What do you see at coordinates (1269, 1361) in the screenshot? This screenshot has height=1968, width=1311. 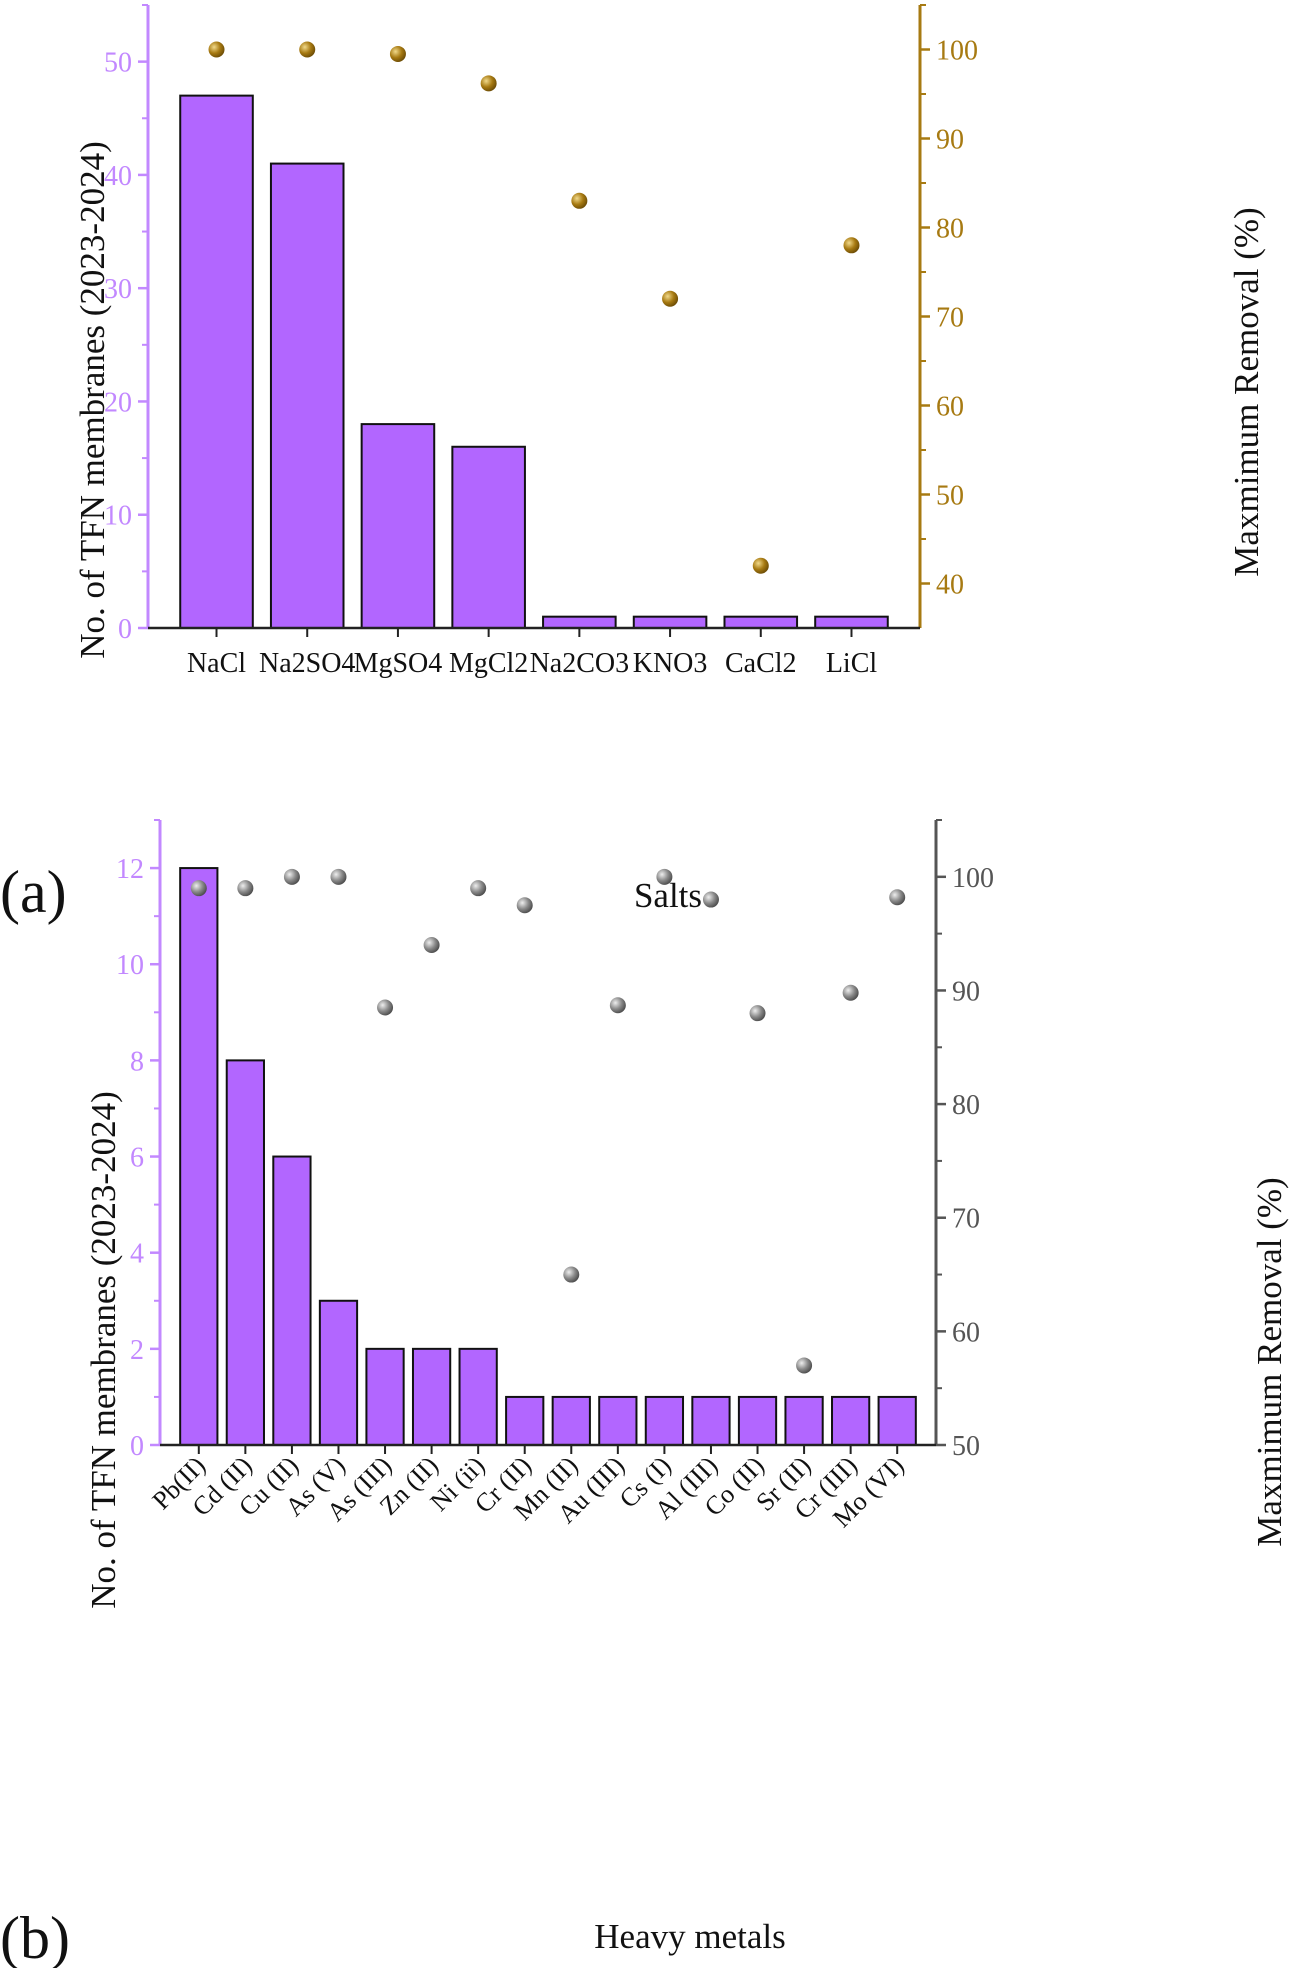 I see `panel-b-y2-axis-title: Maxmimum Removal (%)` at bounding box center [1269, 1361].